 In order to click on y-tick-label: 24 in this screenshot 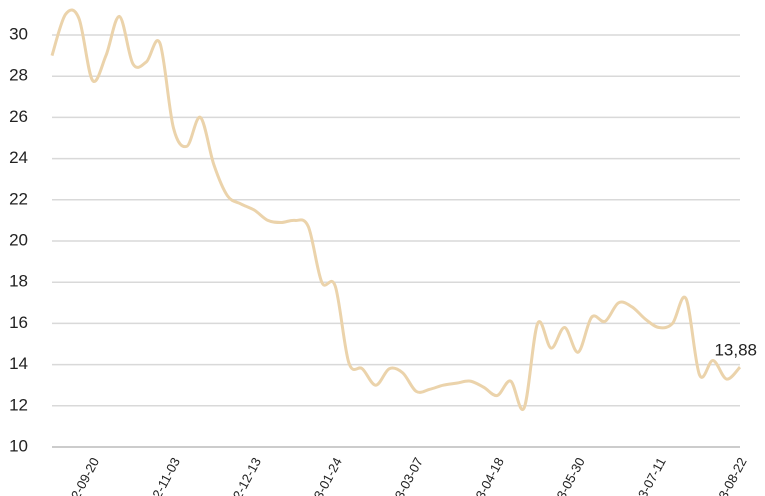, I will do `click(18, 157)`.